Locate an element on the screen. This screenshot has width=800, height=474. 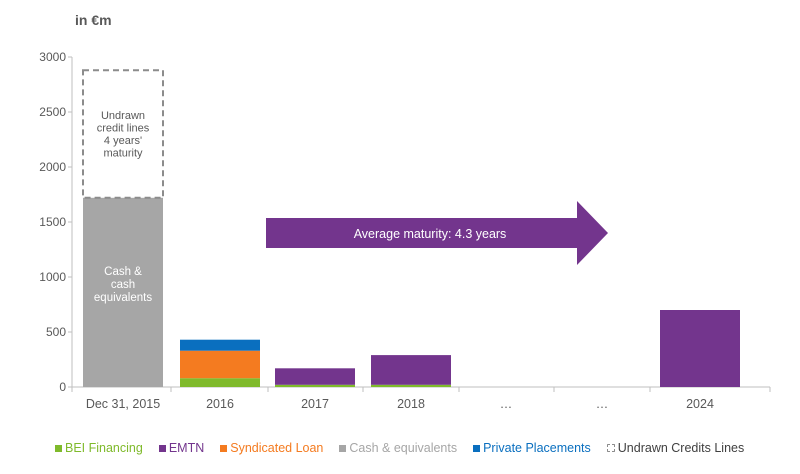
x-tick-label: 2018 is located at coordinates (411, 404).